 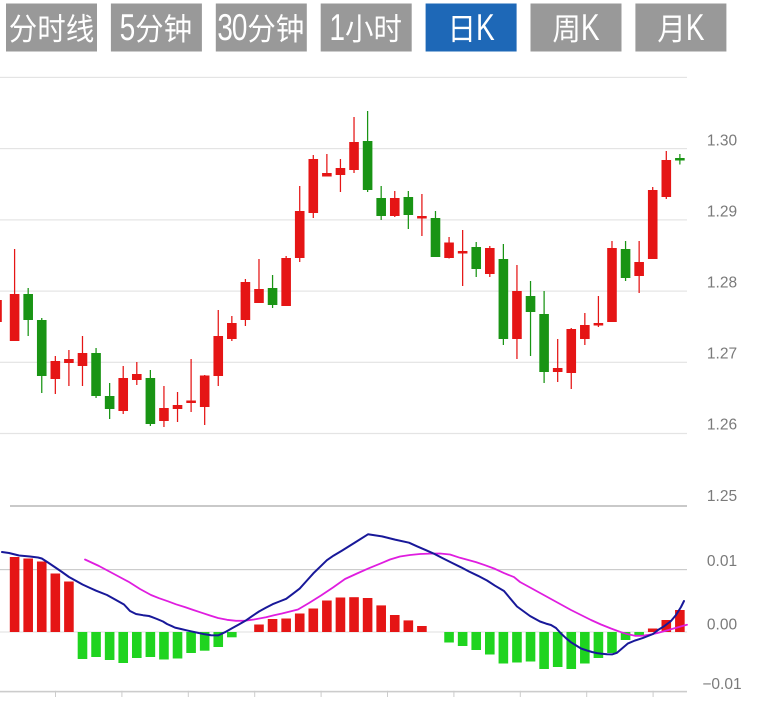 What do you see at coordinates (722, 625) in the screenshot?
I see `svg-text: 0.00` at bounding box center [722, 625].